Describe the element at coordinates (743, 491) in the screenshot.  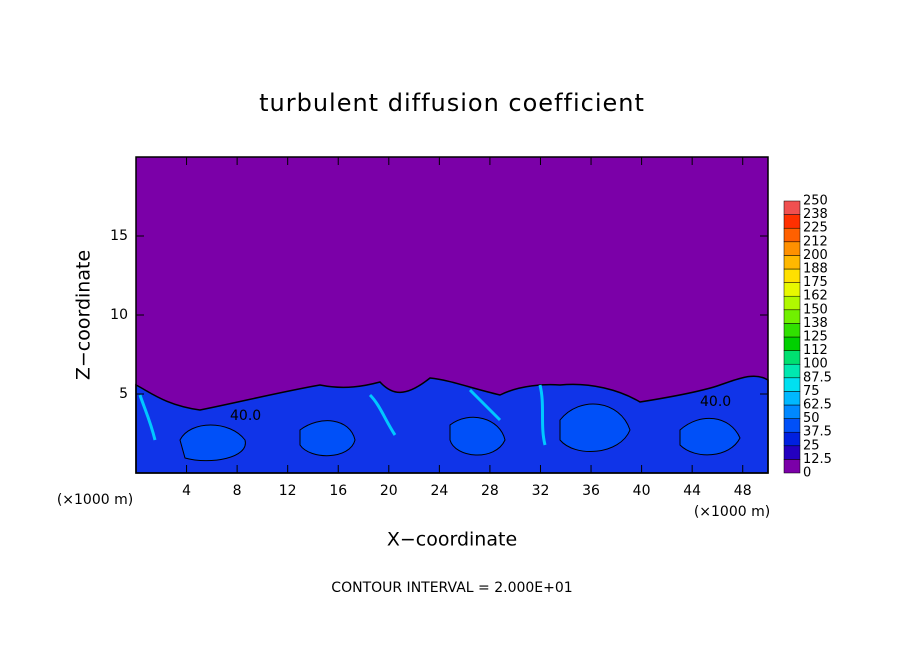
I see `x-tick-label: 48` at that location.